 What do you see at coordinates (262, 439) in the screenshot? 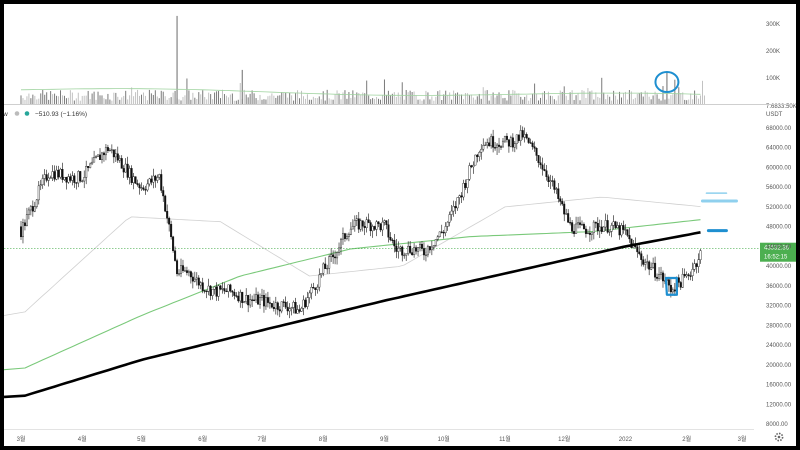
I see `time-tick-label: 7월` at bounding box center [262, 439].